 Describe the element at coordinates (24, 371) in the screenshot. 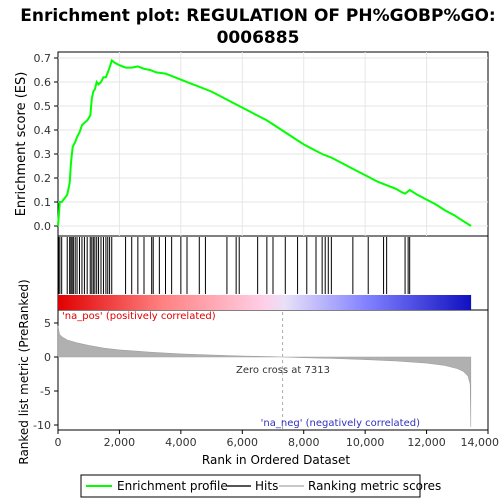

I see `metric-y-axis-label: Ranked list metric (PreRanked)` at that location.